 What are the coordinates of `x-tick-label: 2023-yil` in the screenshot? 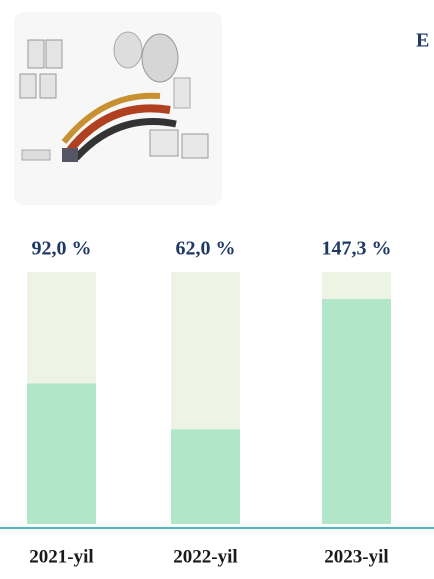 It's located at (356, 556).